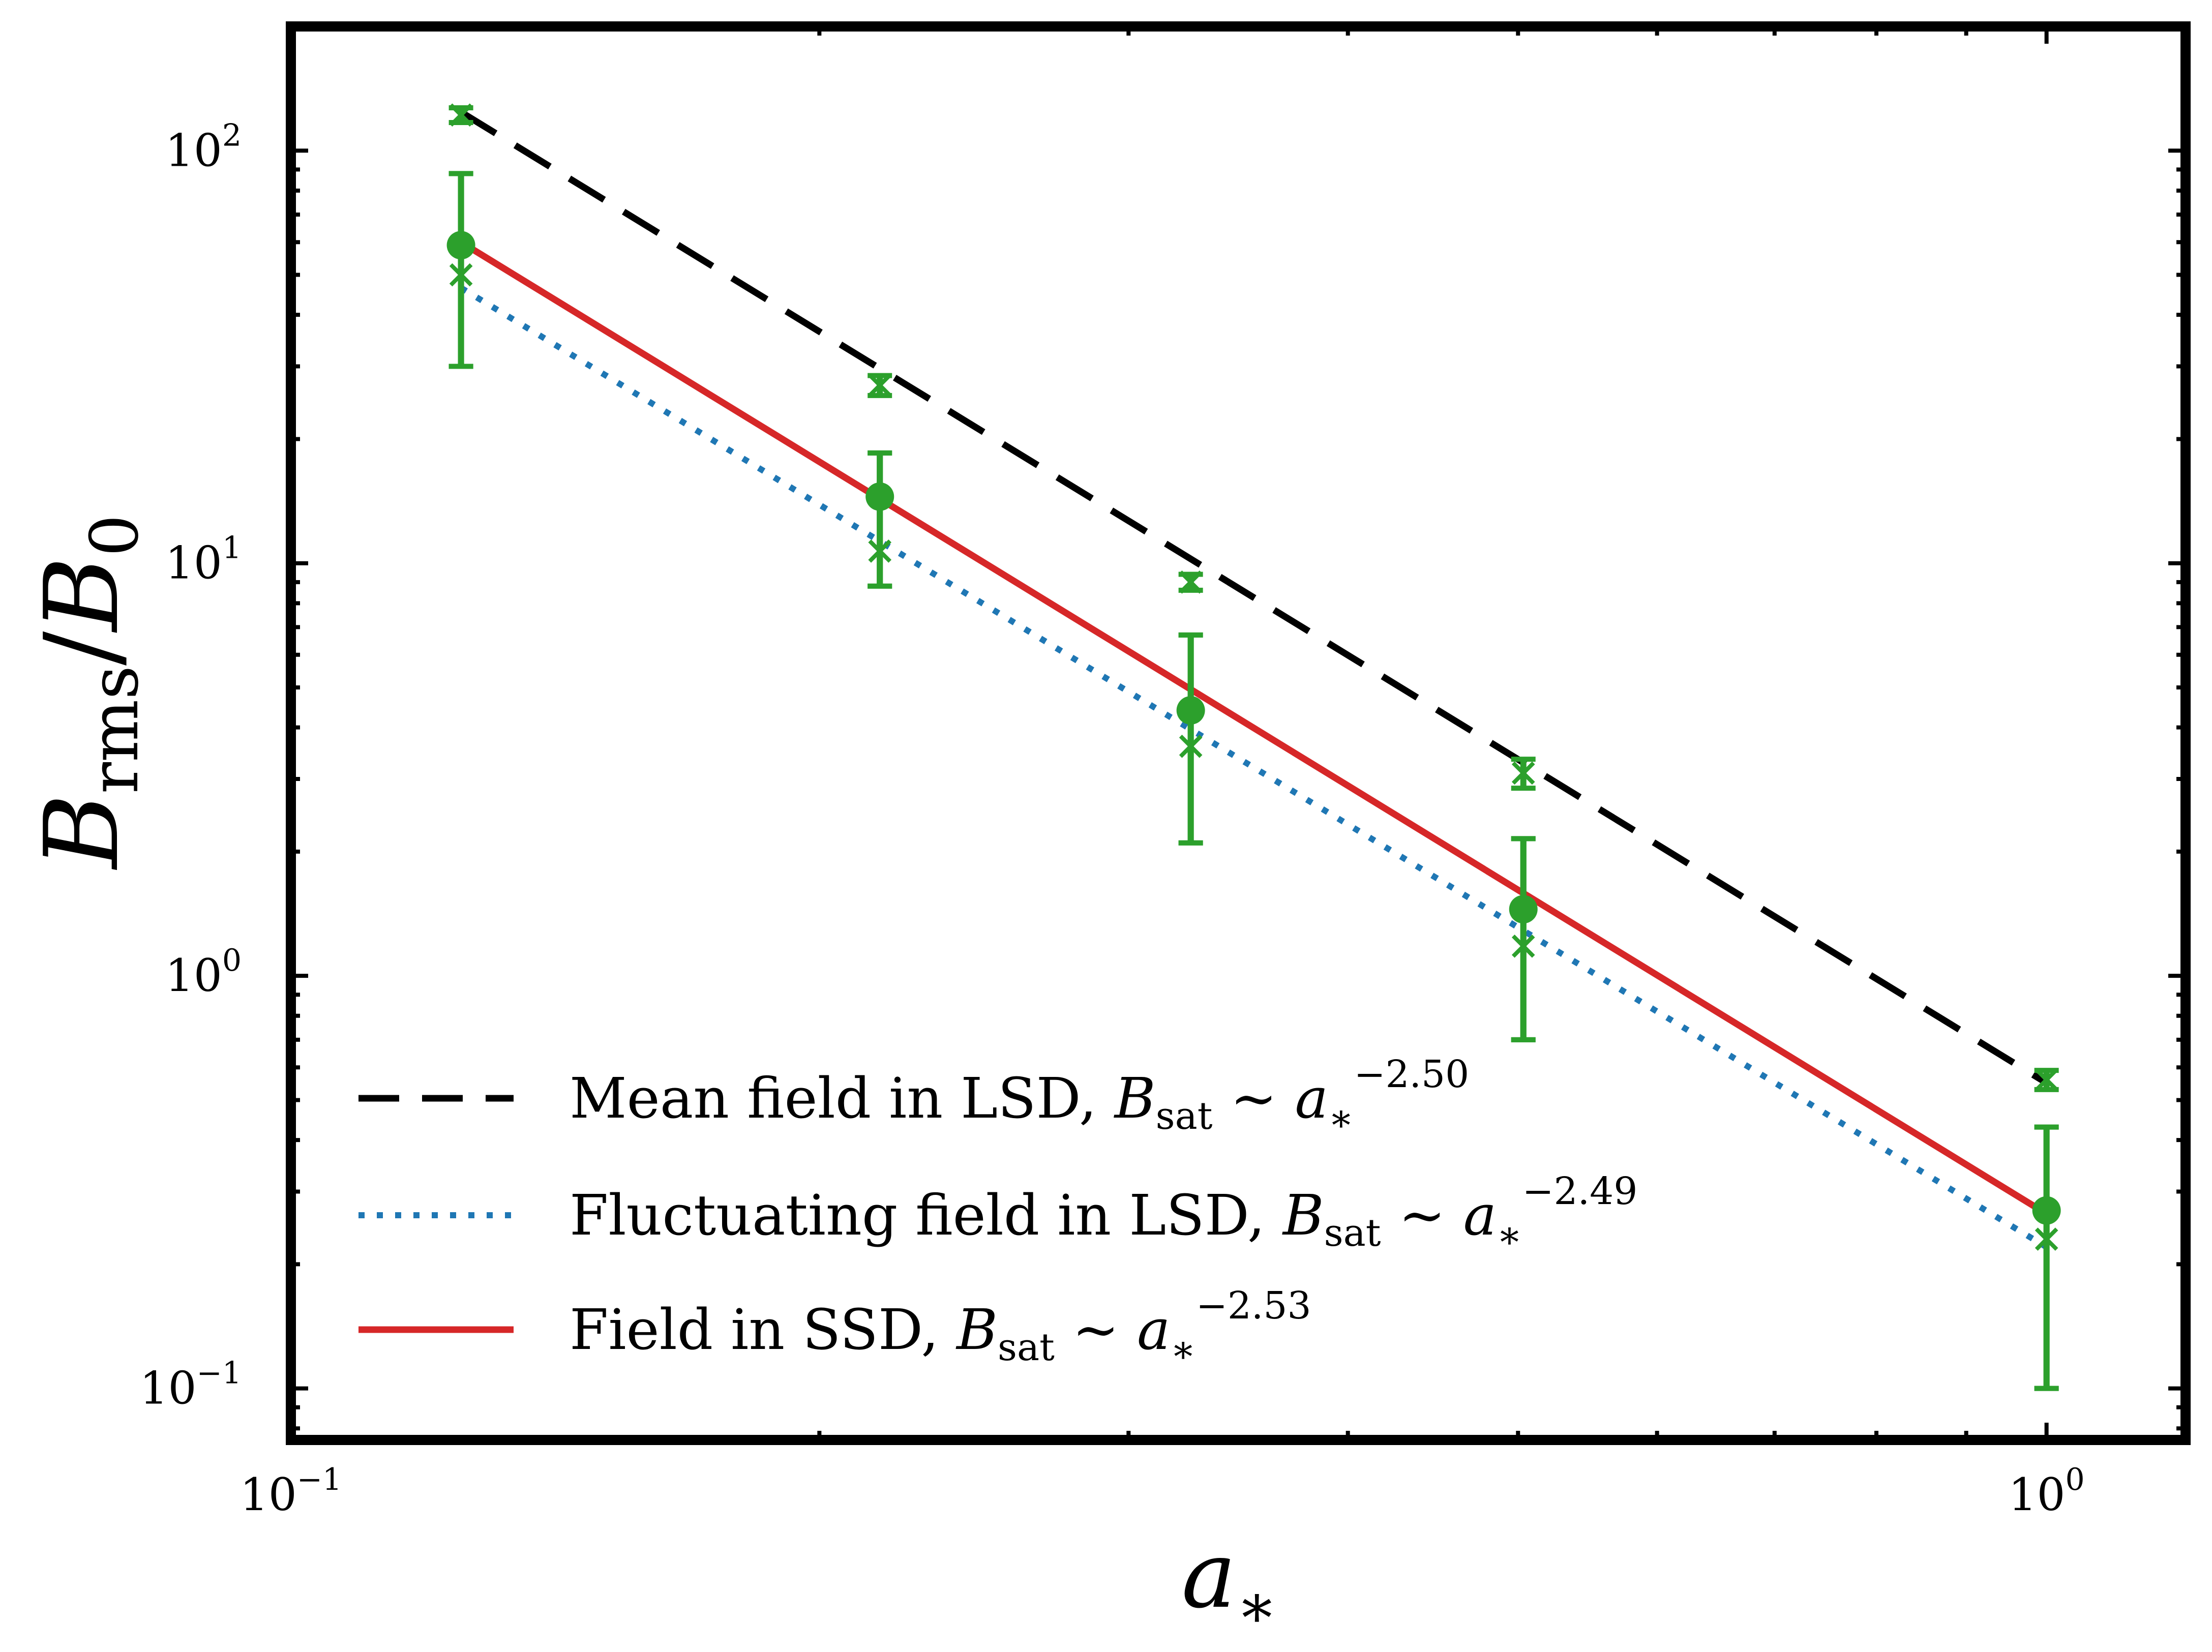  I want to click on y-tick-label: 10², so click(203, 147).